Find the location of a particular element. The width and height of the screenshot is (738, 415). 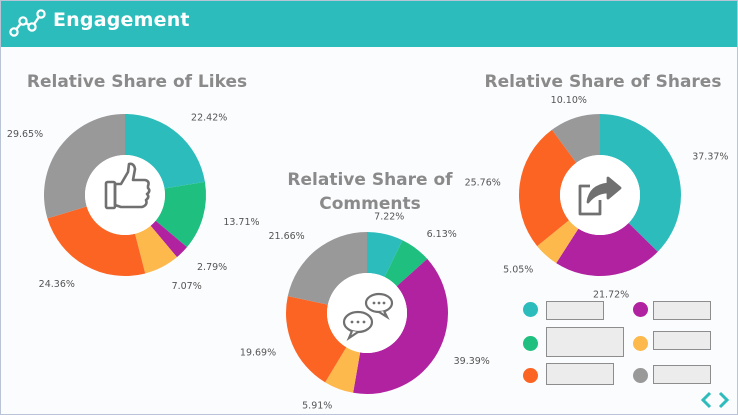

legend-label-magenta is located at coordinates (682, 310).